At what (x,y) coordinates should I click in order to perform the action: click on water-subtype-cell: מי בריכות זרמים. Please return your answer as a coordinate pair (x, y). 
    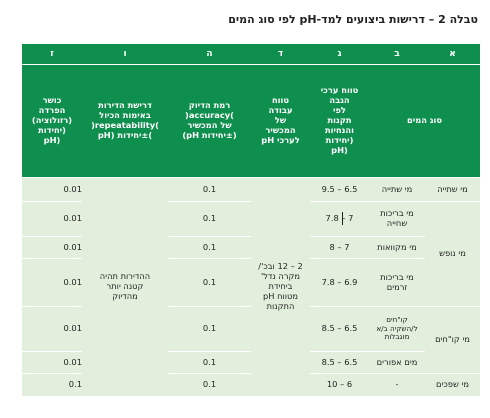
    Looking at the image, I should click on (397, 282).